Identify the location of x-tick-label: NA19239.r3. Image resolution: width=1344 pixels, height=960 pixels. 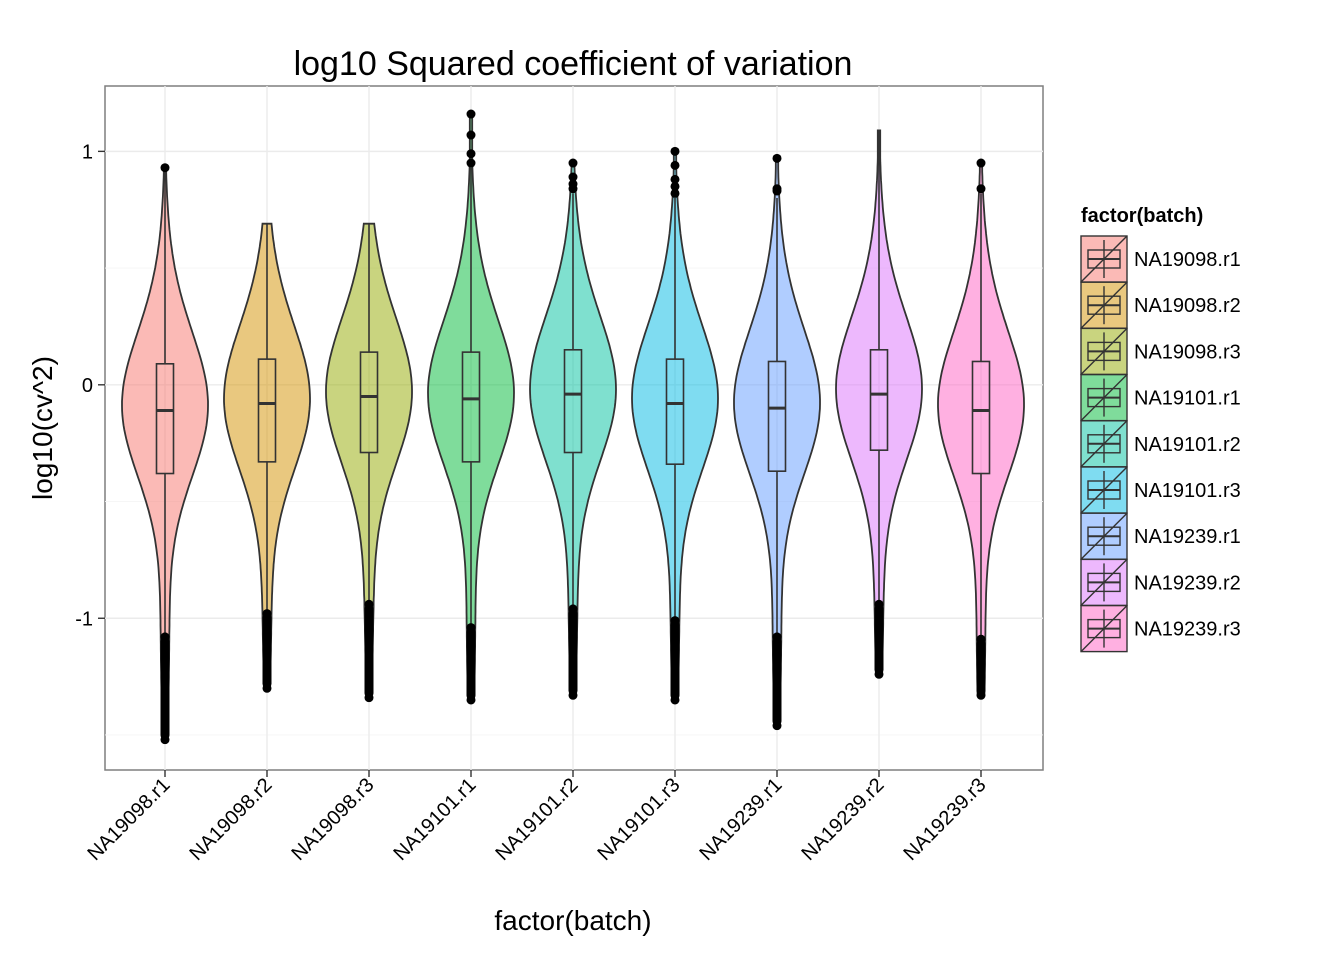
(944, 819).